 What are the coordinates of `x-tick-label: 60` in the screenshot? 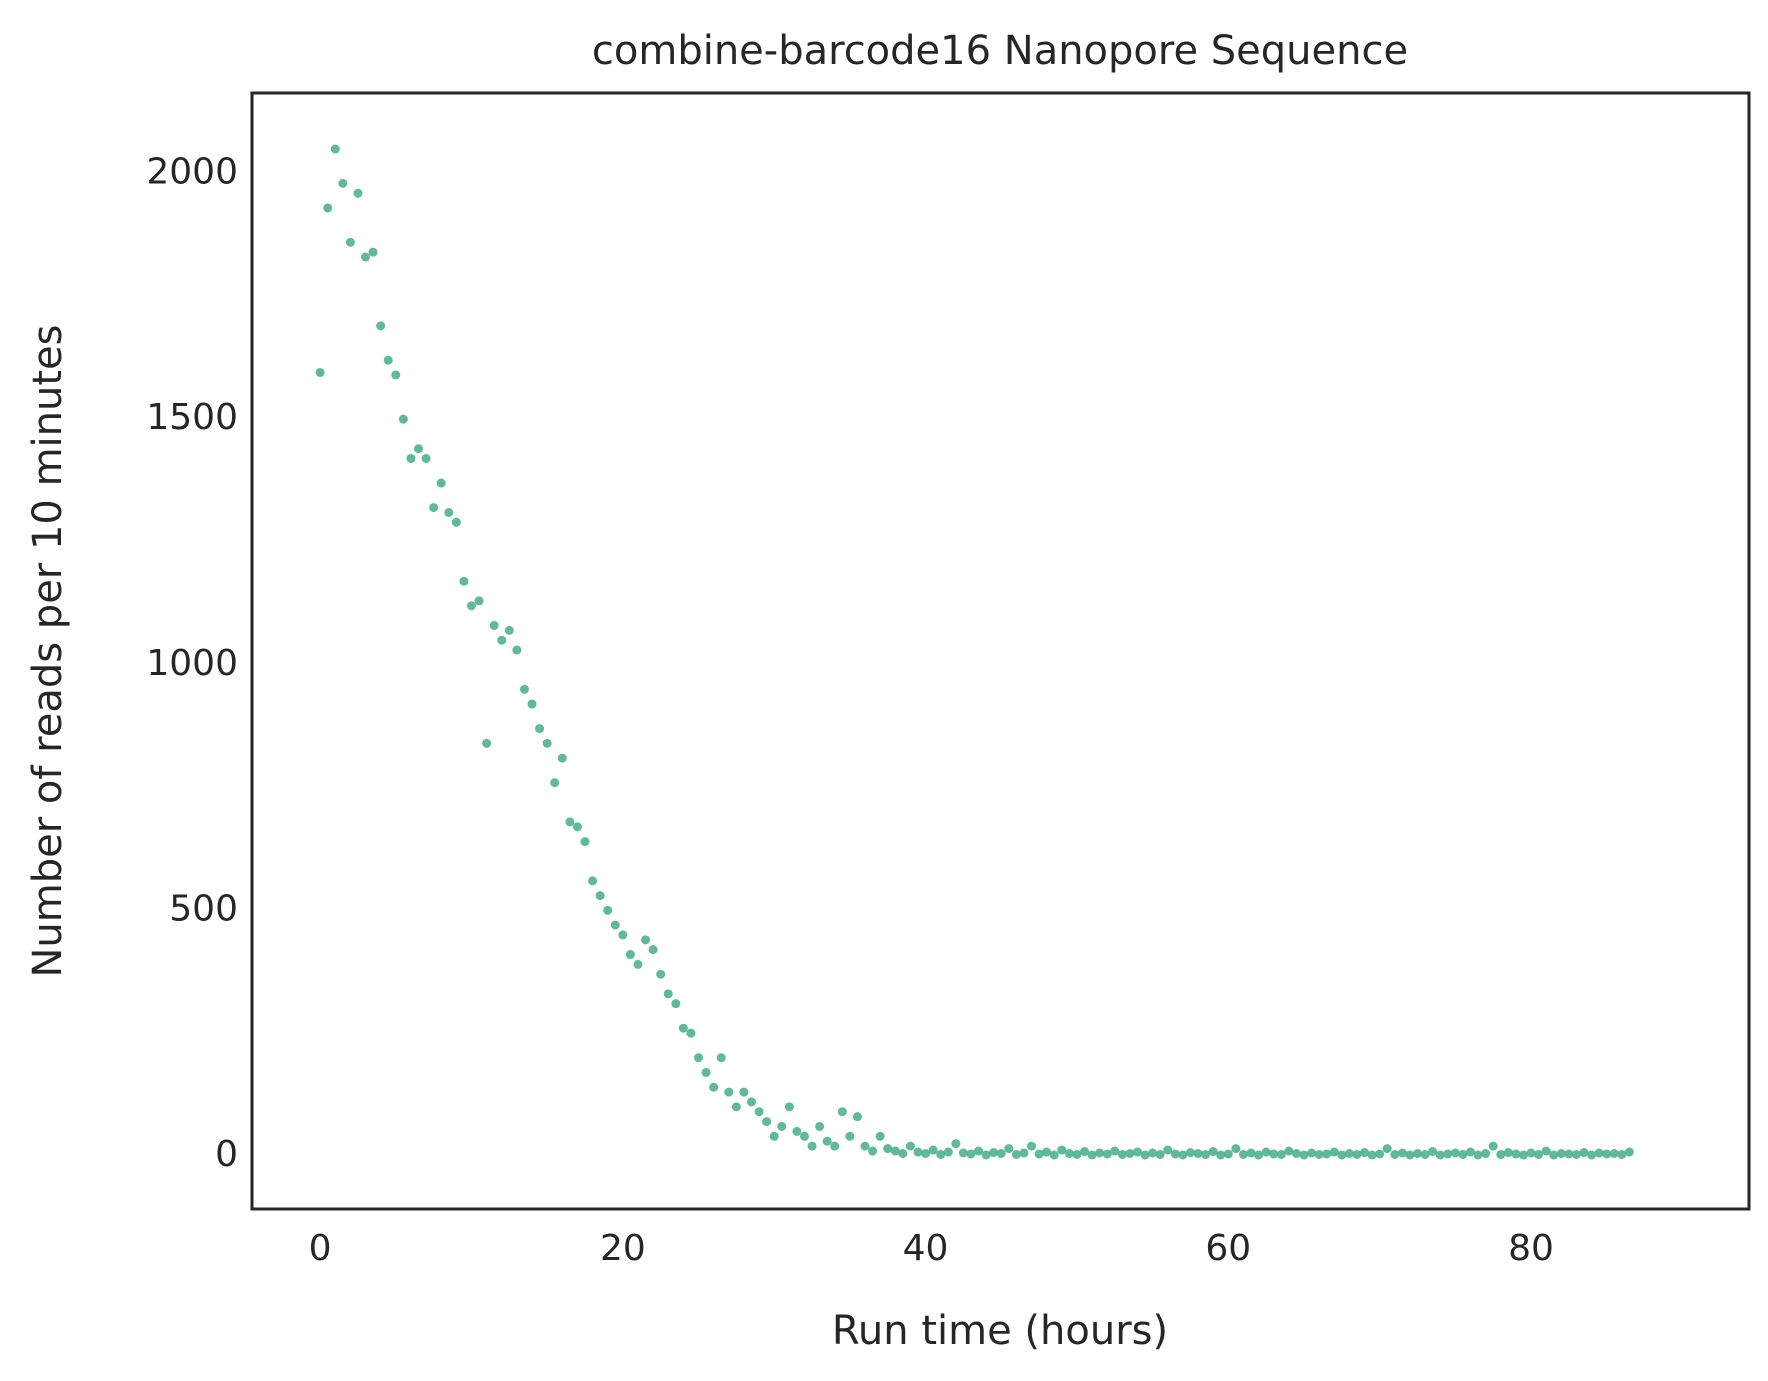 It's located at (1228, 1248).